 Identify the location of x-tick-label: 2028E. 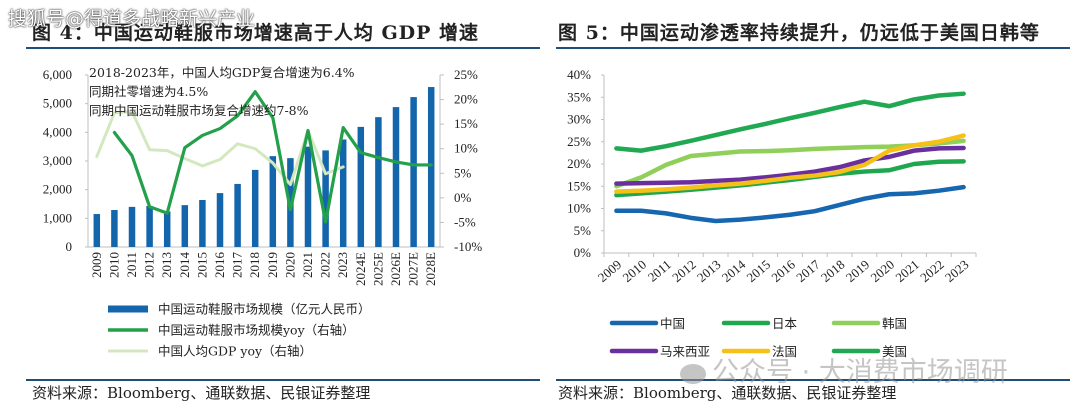
(430, 269).